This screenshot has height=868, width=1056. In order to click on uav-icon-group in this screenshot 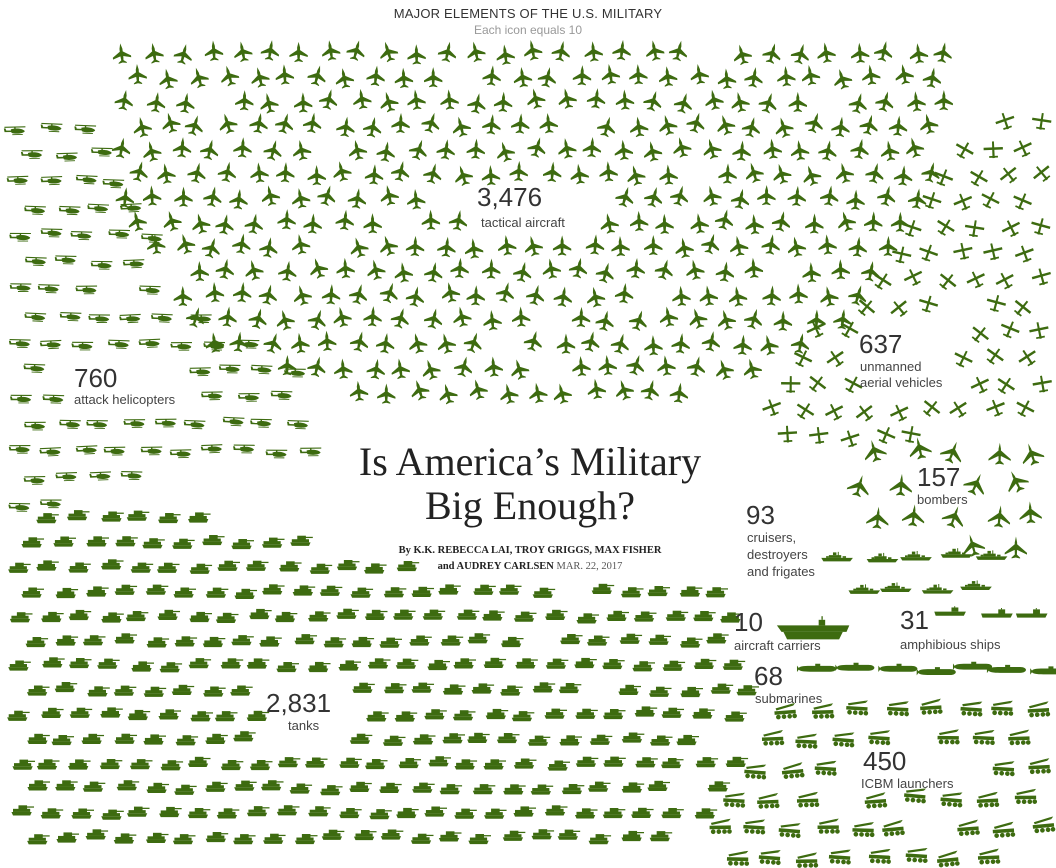, I will do `click(907, 280)`.